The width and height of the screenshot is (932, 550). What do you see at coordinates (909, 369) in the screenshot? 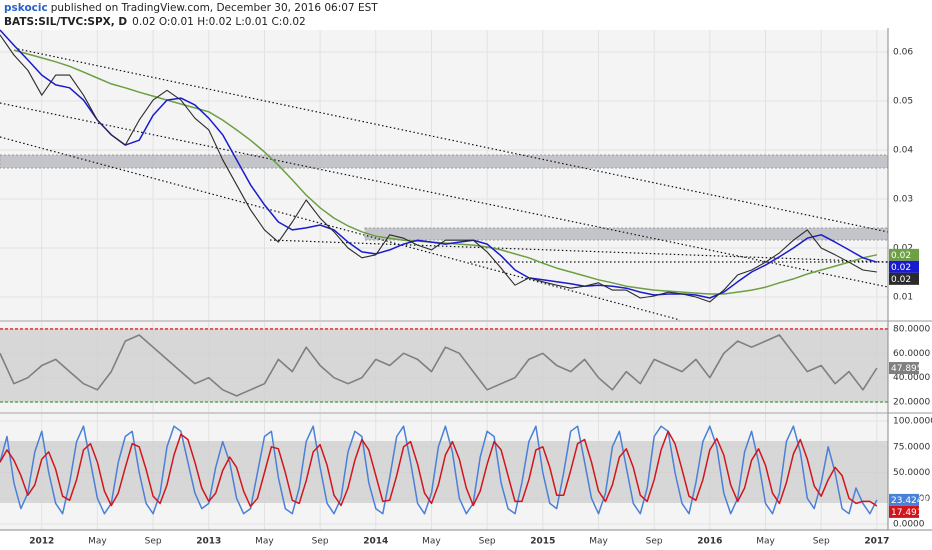
I see `last-value-label: 47.8952` at bounding box center [909, 369].